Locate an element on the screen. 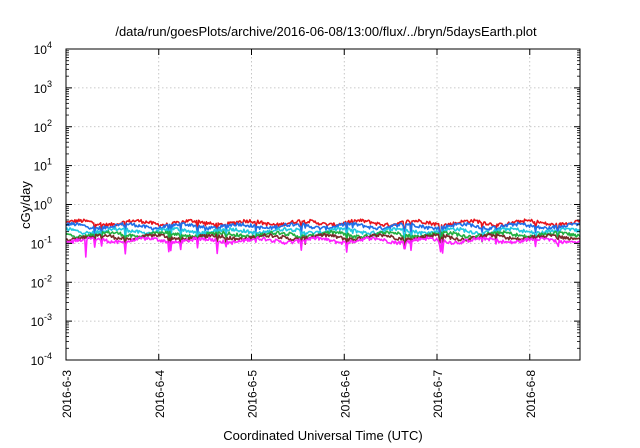 The width and height of the screenshot is (640, 448). x-tick-label: 2016-6-5 is located at coordinates (253, 394).